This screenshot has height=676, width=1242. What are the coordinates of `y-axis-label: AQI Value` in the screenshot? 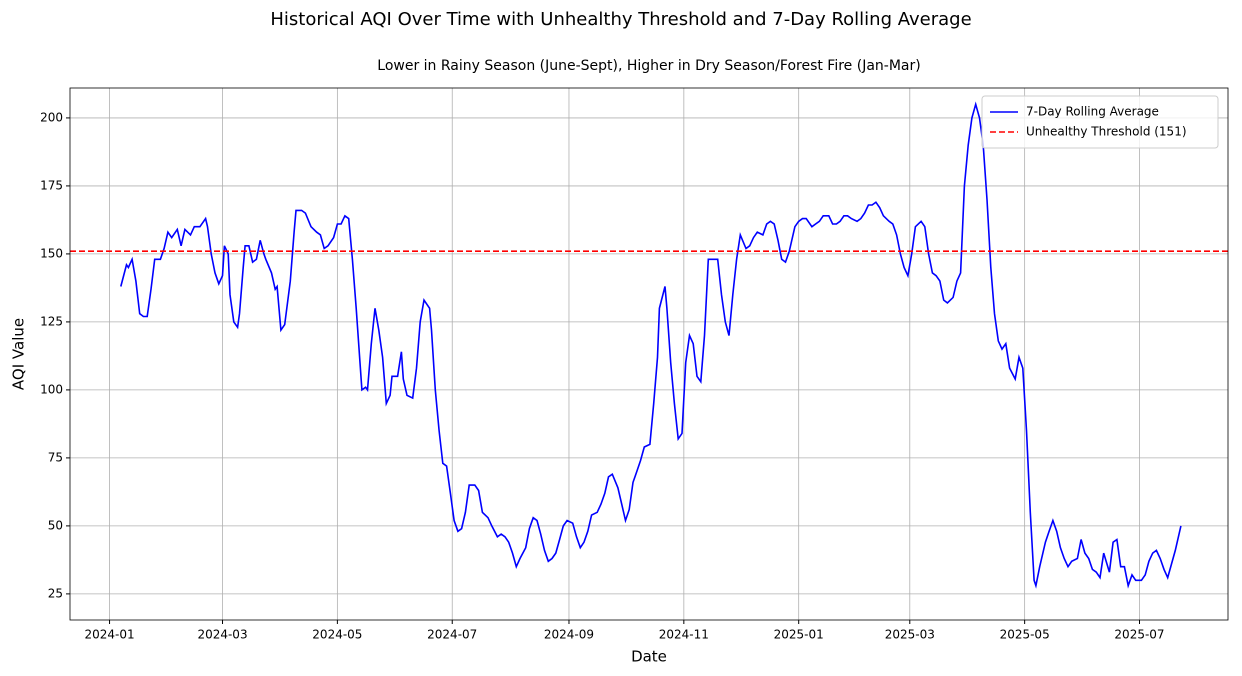 It's located at (19, 354).